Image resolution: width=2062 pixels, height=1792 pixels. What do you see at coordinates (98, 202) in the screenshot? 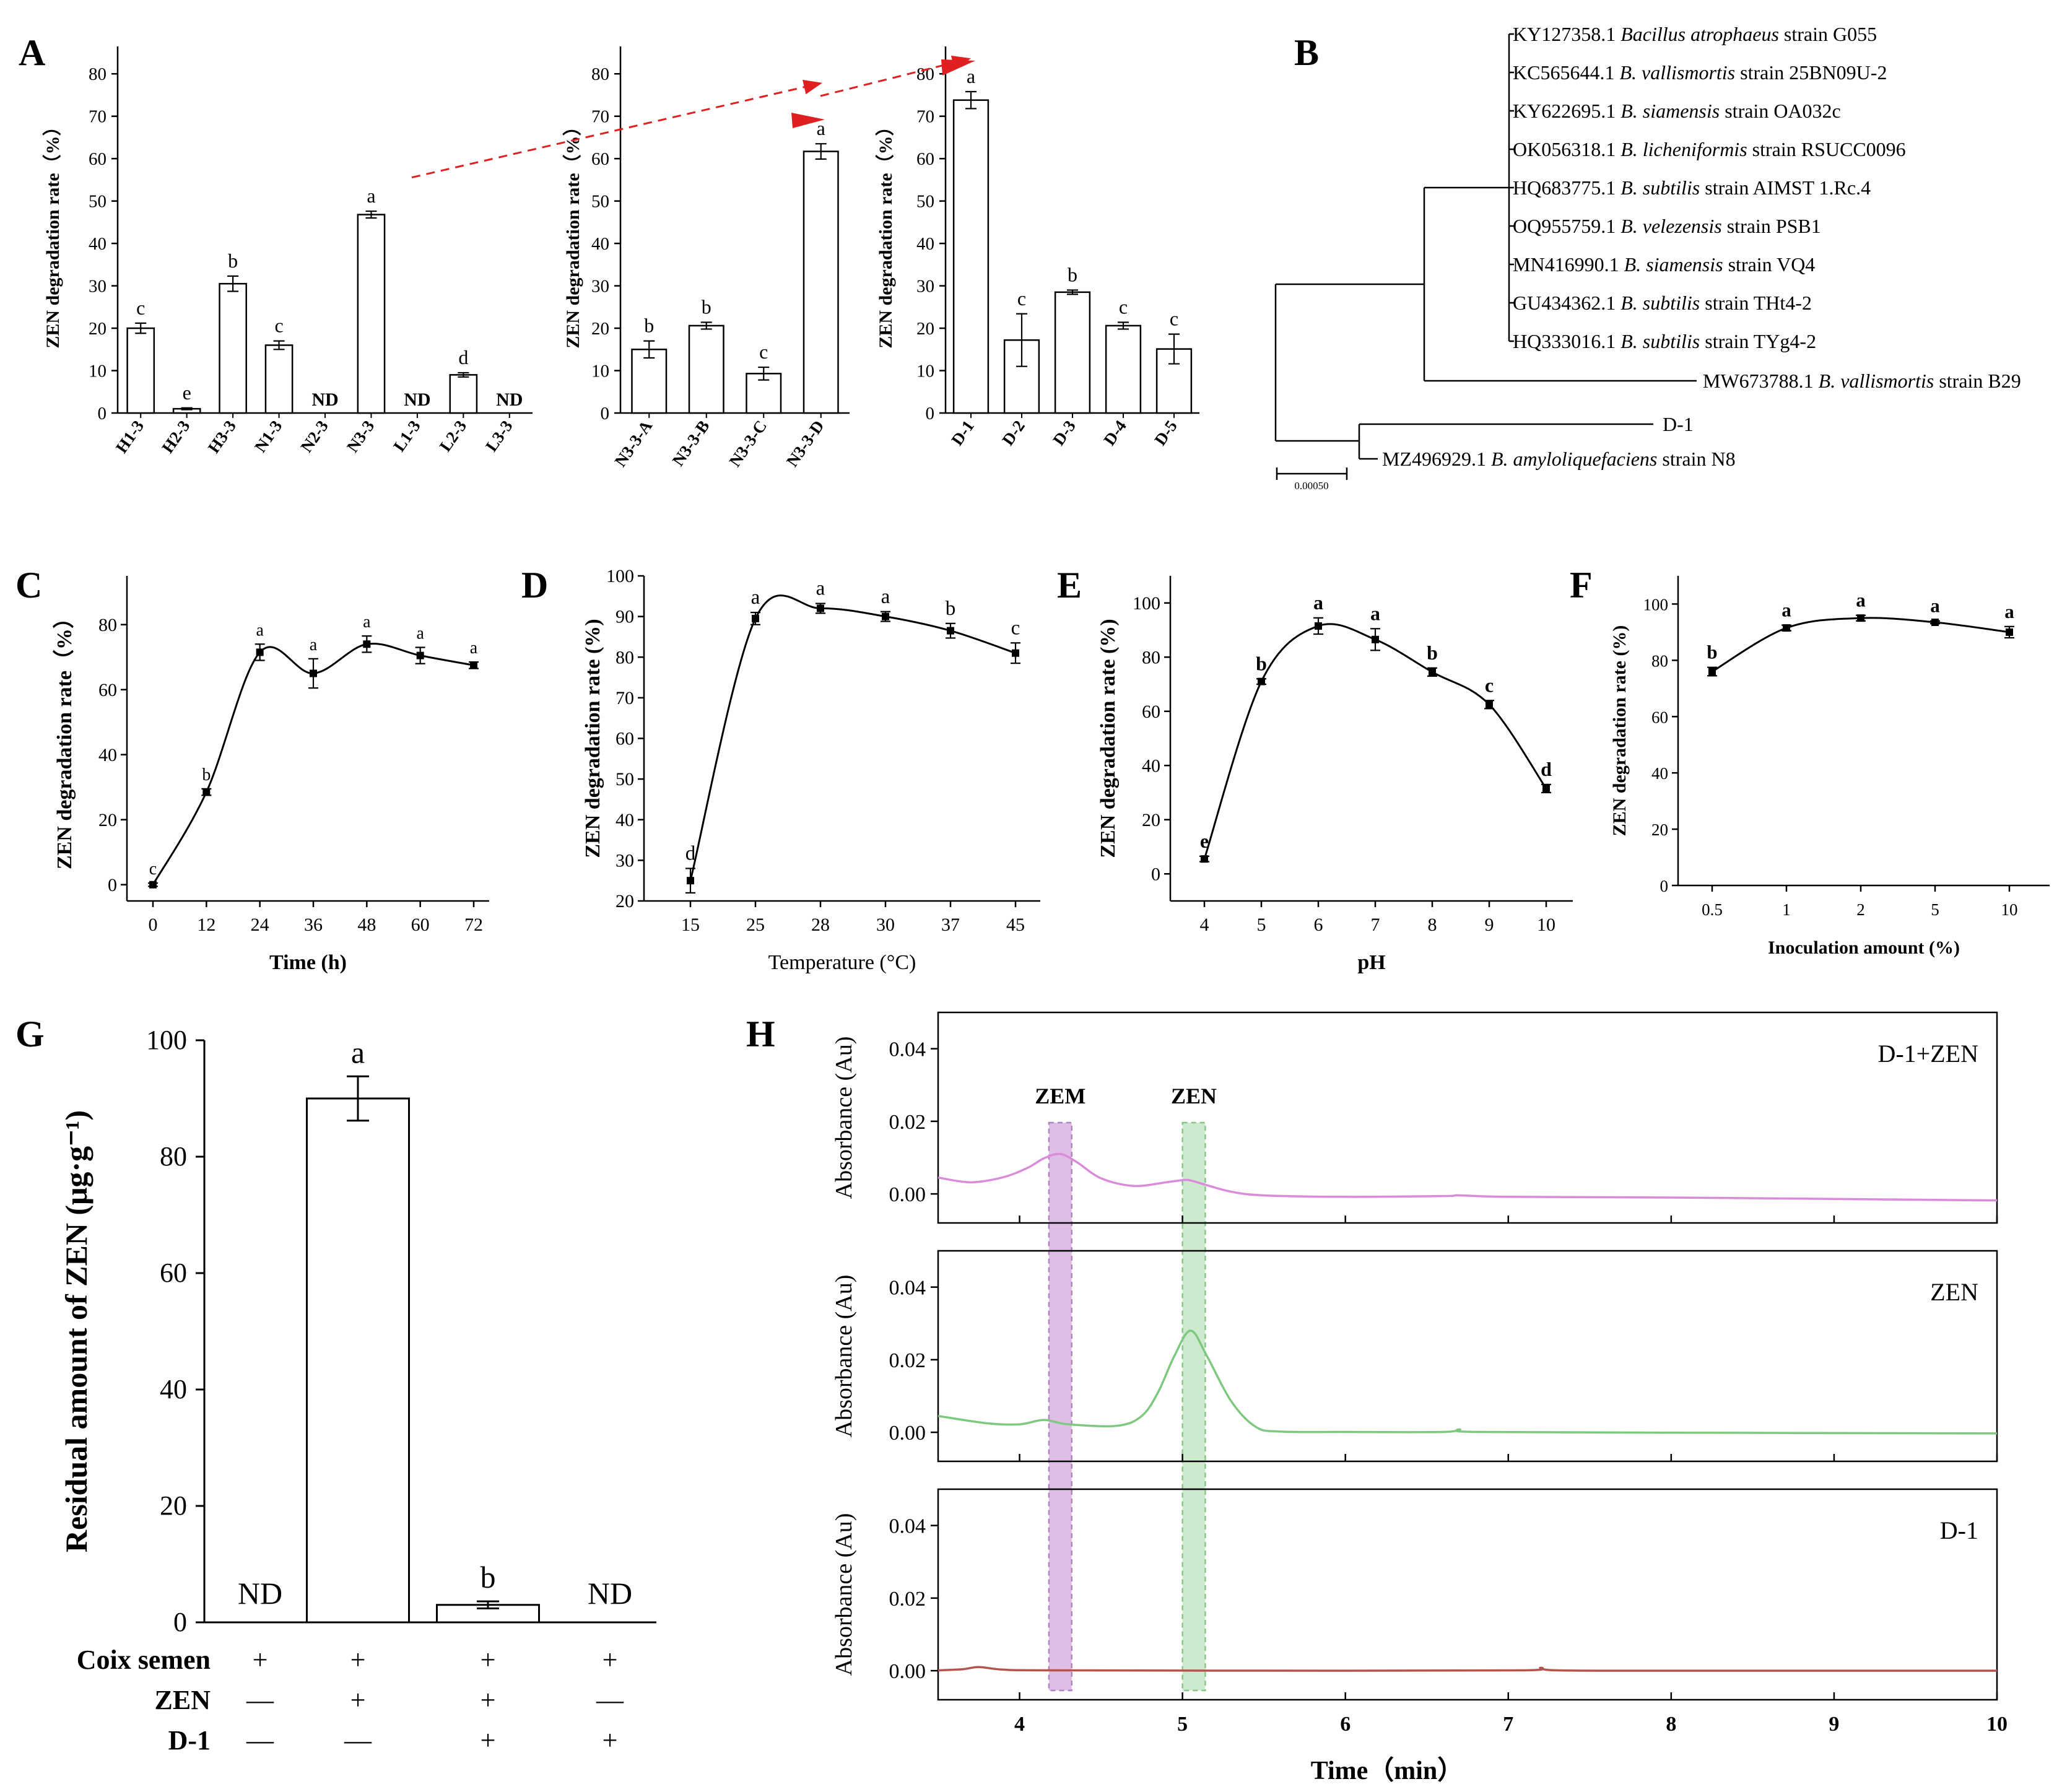
I see `y-tick-label: 50` at bounding box center [98, 202].